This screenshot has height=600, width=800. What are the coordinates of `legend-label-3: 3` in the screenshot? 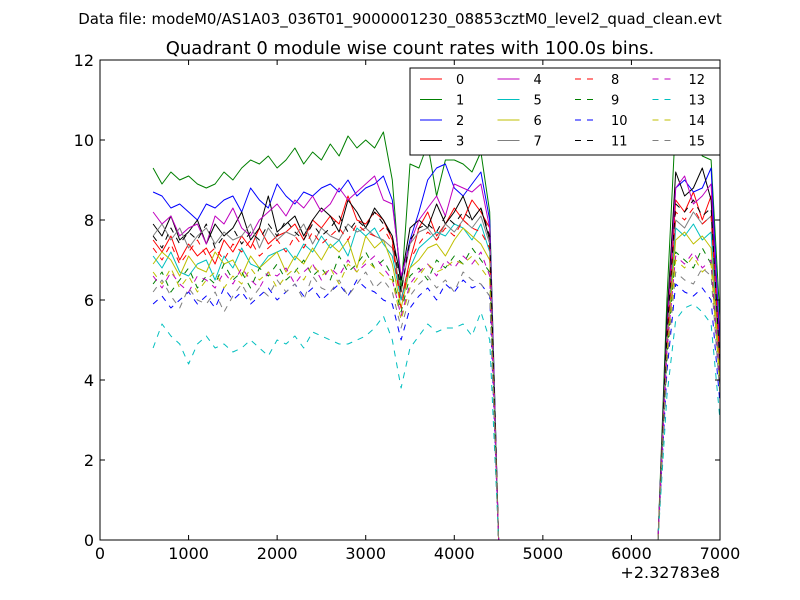 It's located at (460, 142).